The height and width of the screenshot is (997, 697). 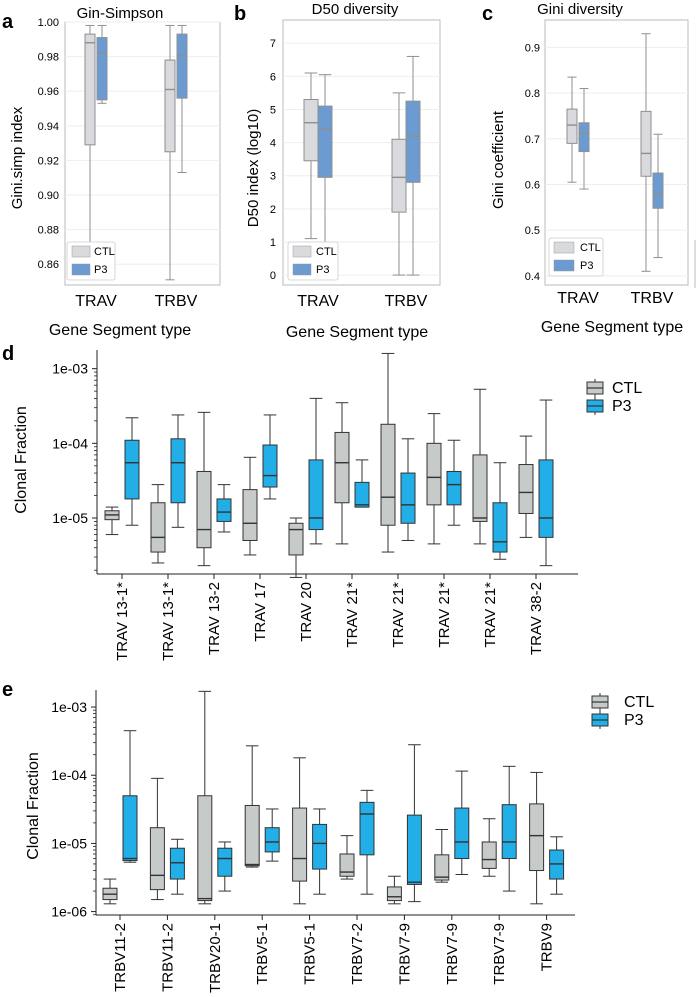 I want to click on box-ctl-4-iqr, so click(x=252, y=835).